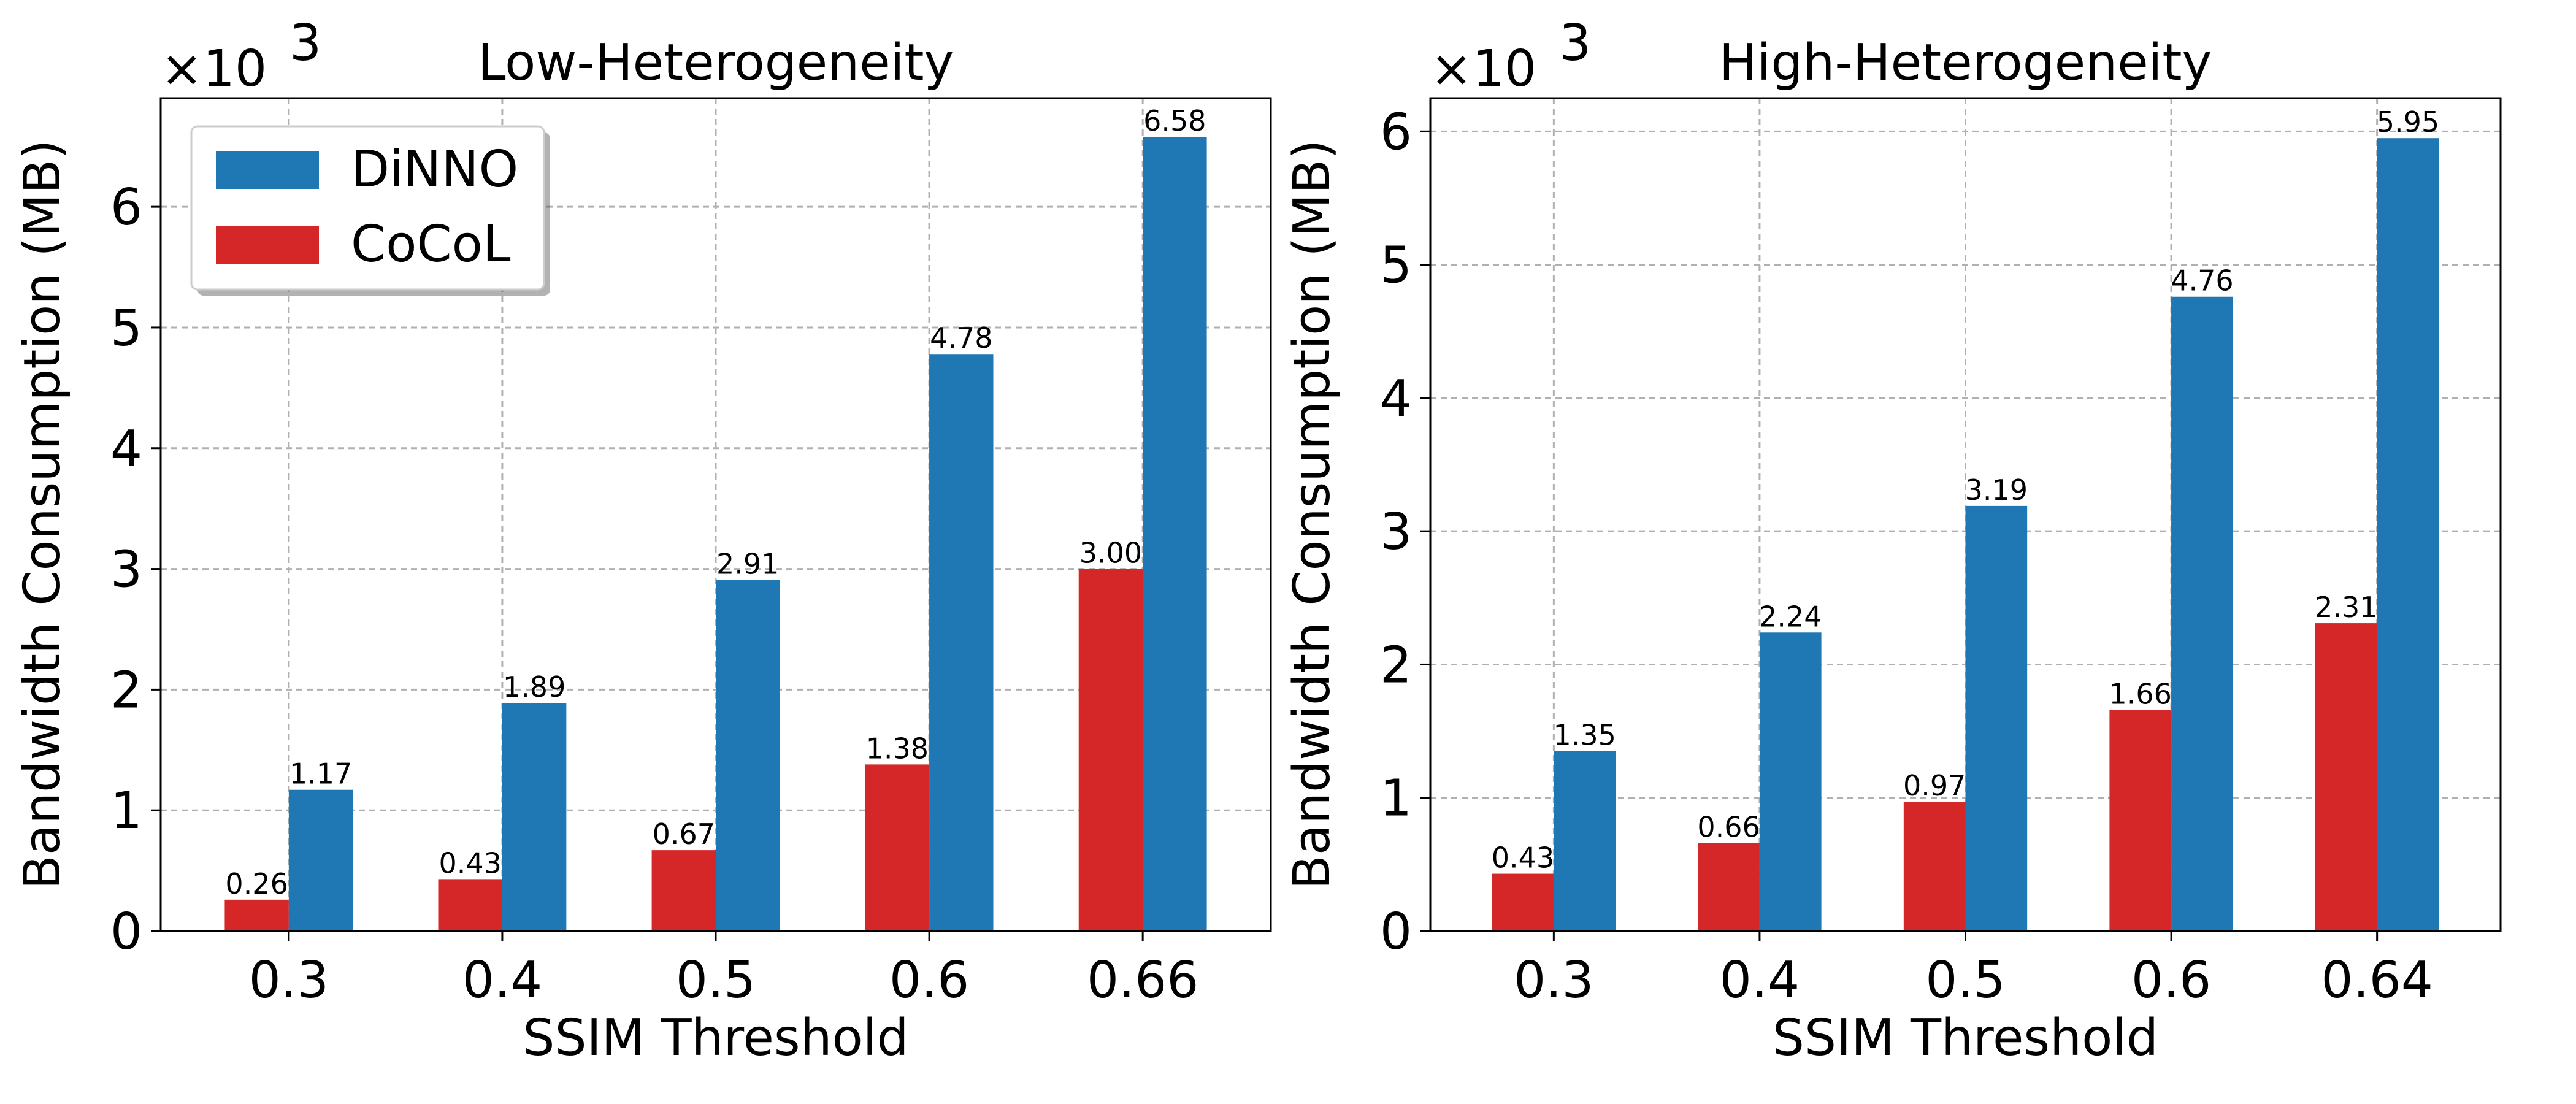 The width and height of the screenshot is (2576, 1104). Describe the element at coordinates (684, 834) in the screenshot. I see `bar-value-label: 0.67` at that location.